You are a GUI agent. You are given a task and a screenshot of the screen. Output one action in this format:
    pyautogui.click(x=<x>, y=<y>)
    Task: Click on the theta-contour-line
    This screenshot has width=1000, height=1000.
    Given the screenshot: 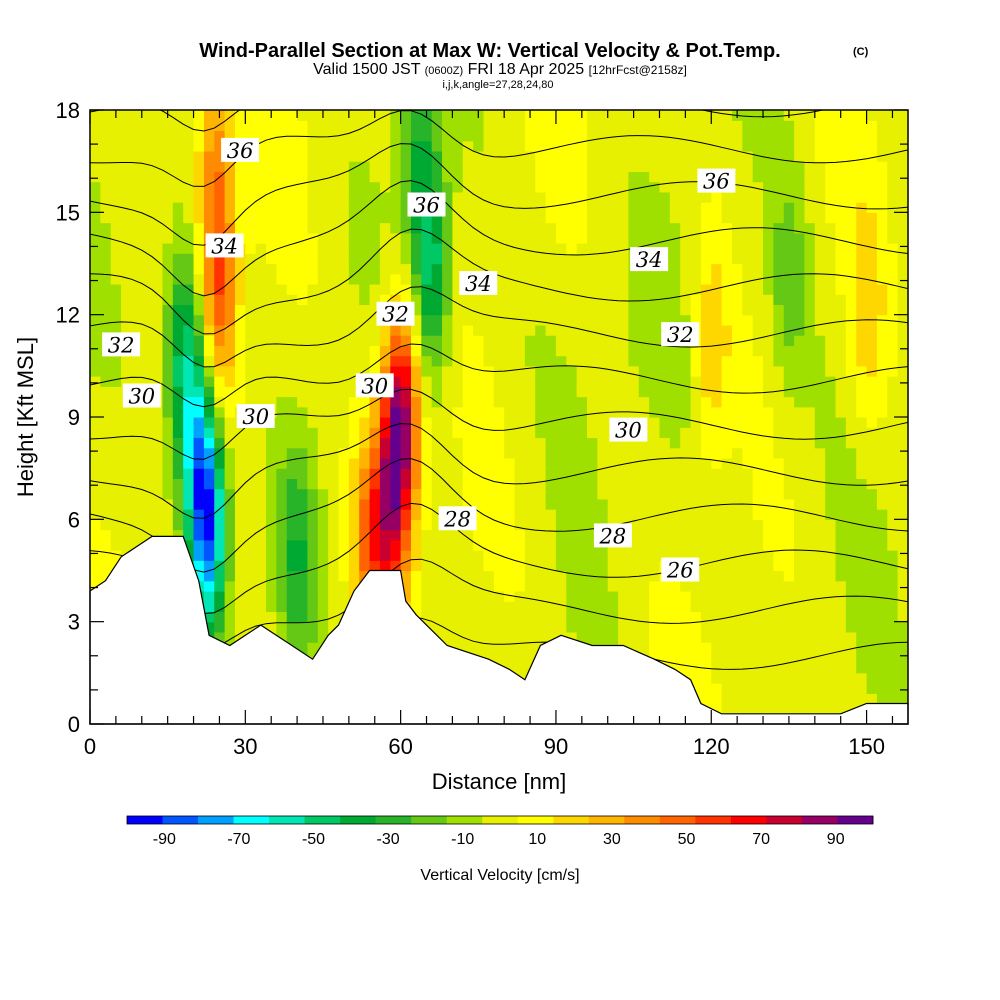 What is the action you would take?
    pyautogui.click(x=499, y=471)
    